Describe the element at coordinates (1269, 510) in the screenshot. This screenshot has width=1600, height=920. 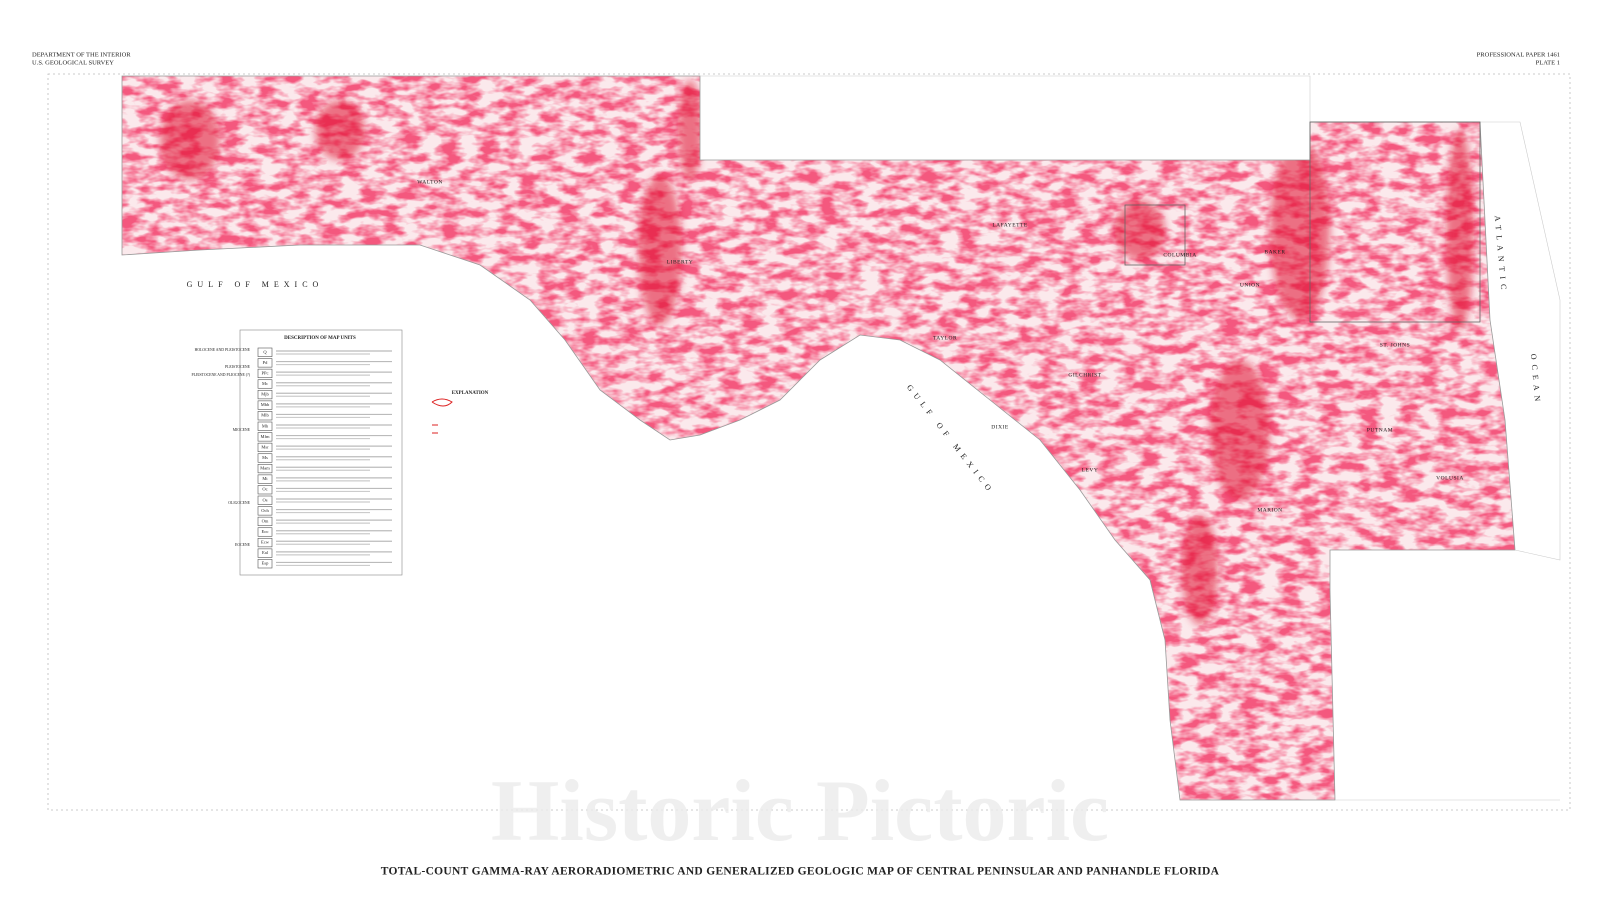
I see `county-label: MARION` at that location.